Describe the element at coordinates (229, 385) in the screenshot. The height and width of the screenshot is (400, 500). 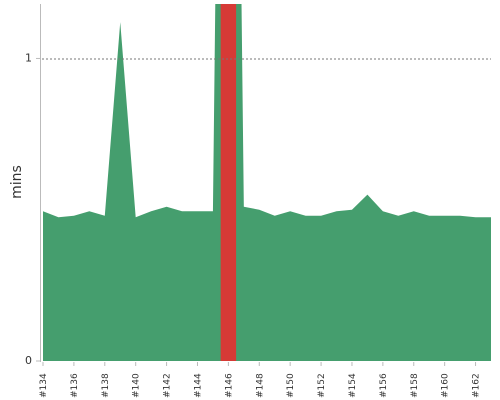
I see `x-tick-label: #146` at that location.